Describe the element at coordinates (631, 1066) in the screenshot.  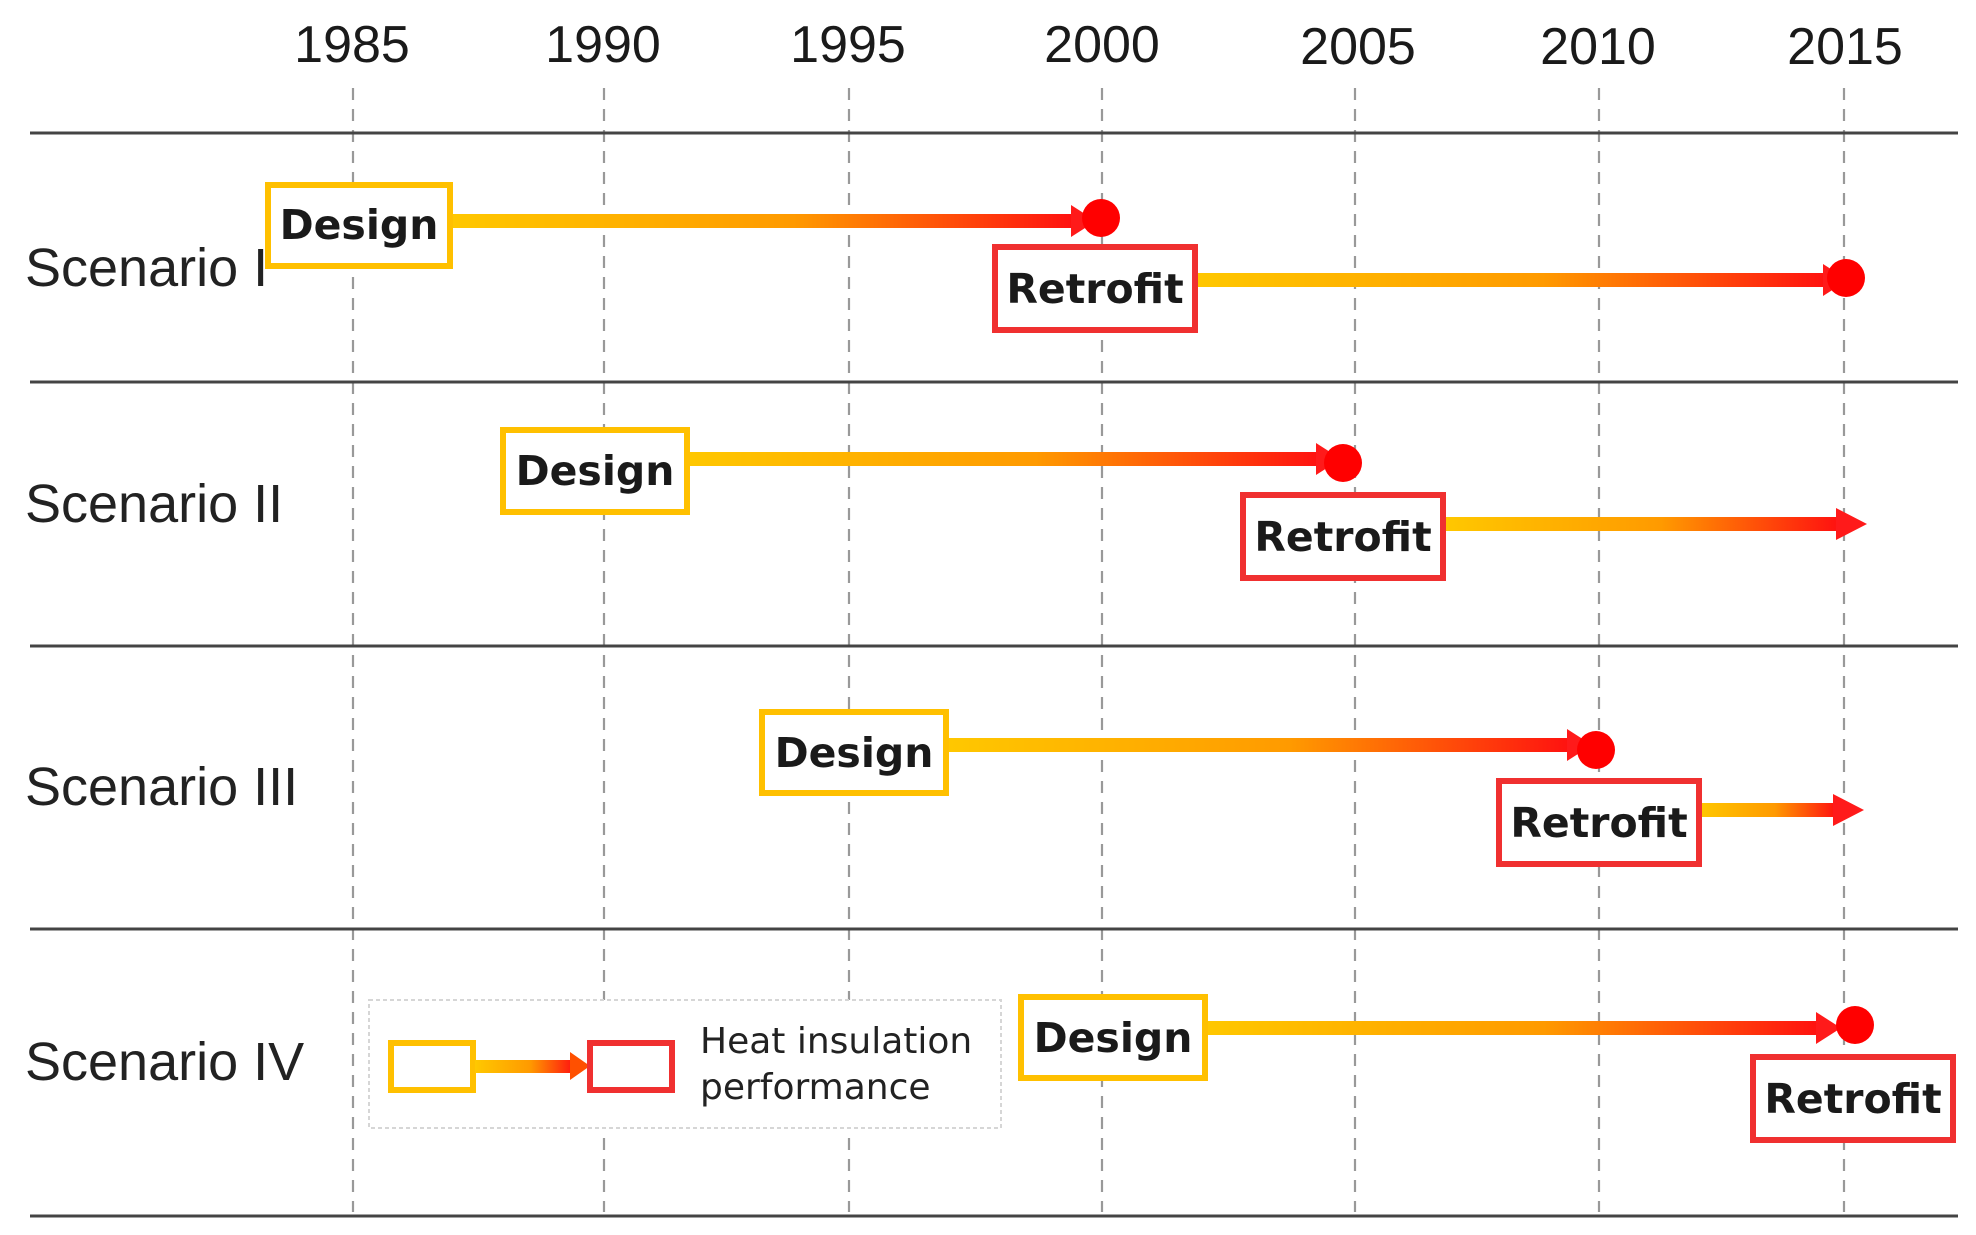
I see `legend-retrofit-box` at that location.